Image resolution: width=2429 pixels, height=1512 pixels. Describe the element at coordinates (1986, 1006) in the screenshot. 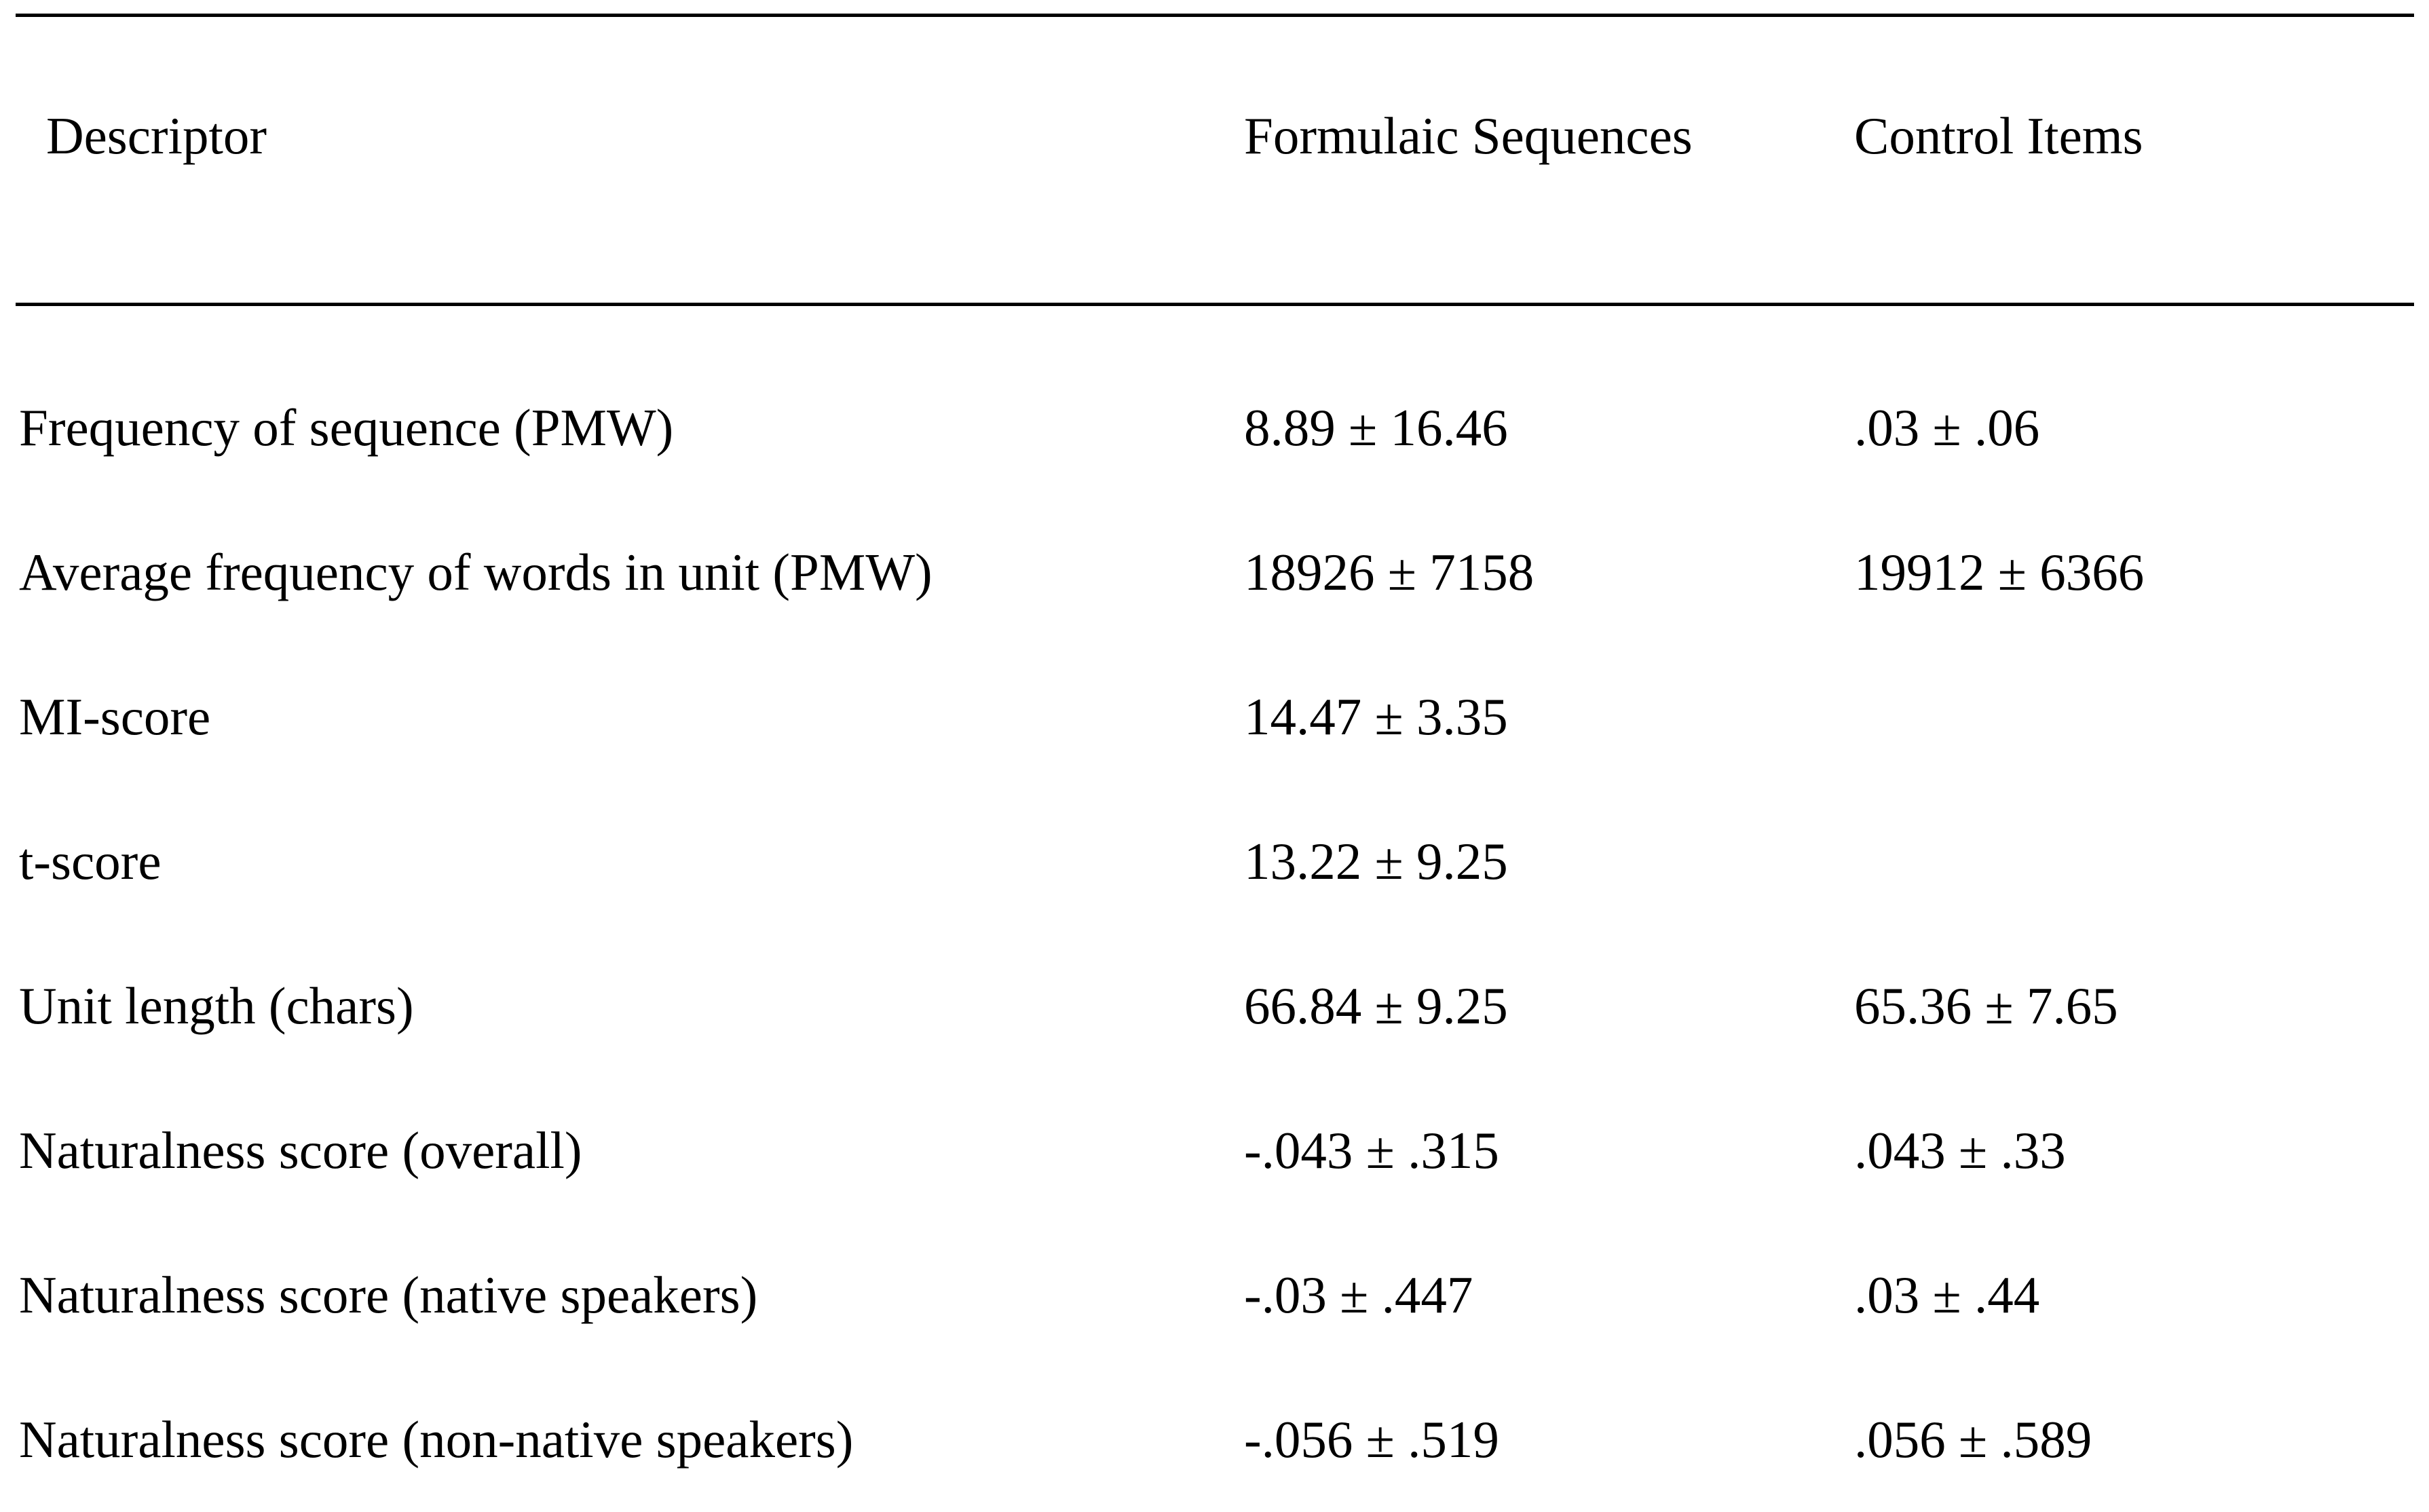

I see `control-items-cell: 65.36 ± 7.65` at that location.